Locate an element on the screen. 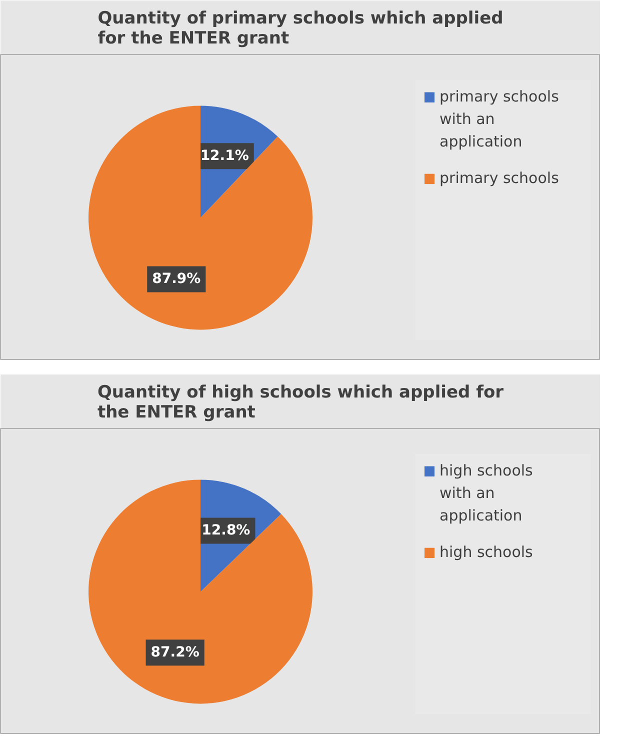  legend-label: primary schools is located at coordinates (500, 177).